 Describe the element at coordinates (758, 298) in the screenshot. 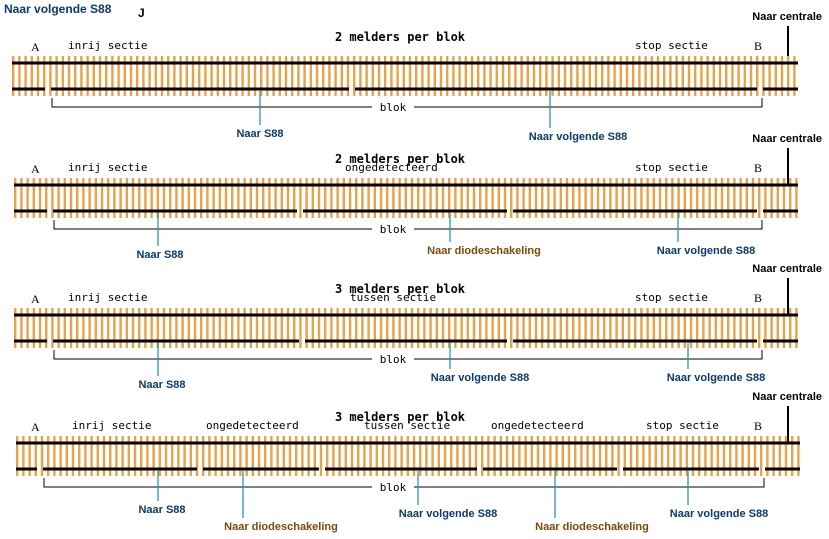

I see `end-b-label: B` at that location.